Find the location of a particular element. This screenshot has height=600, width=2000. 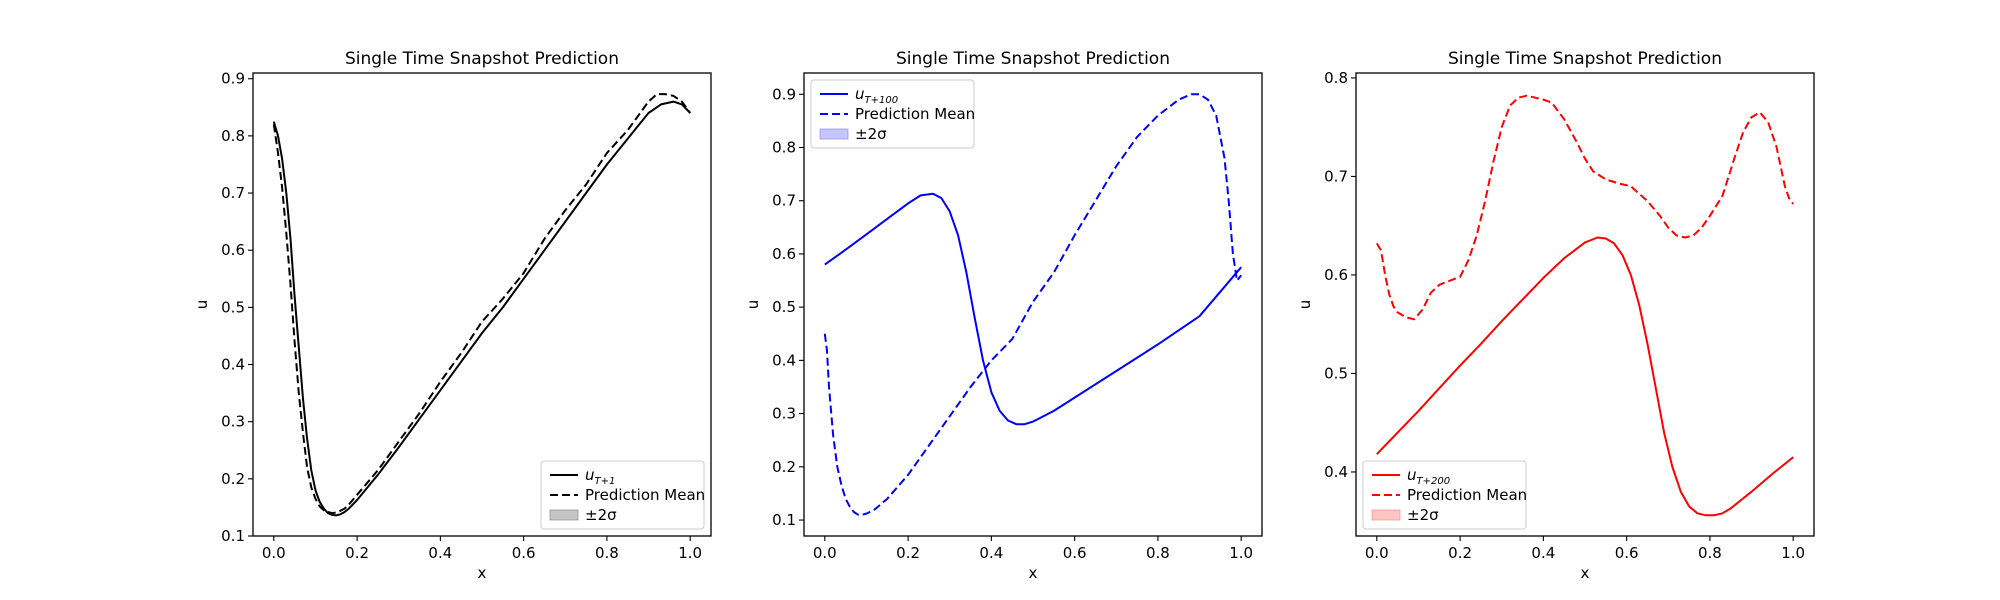

legend-truth-subscript: T+100 is located at coordinates (882, 100).